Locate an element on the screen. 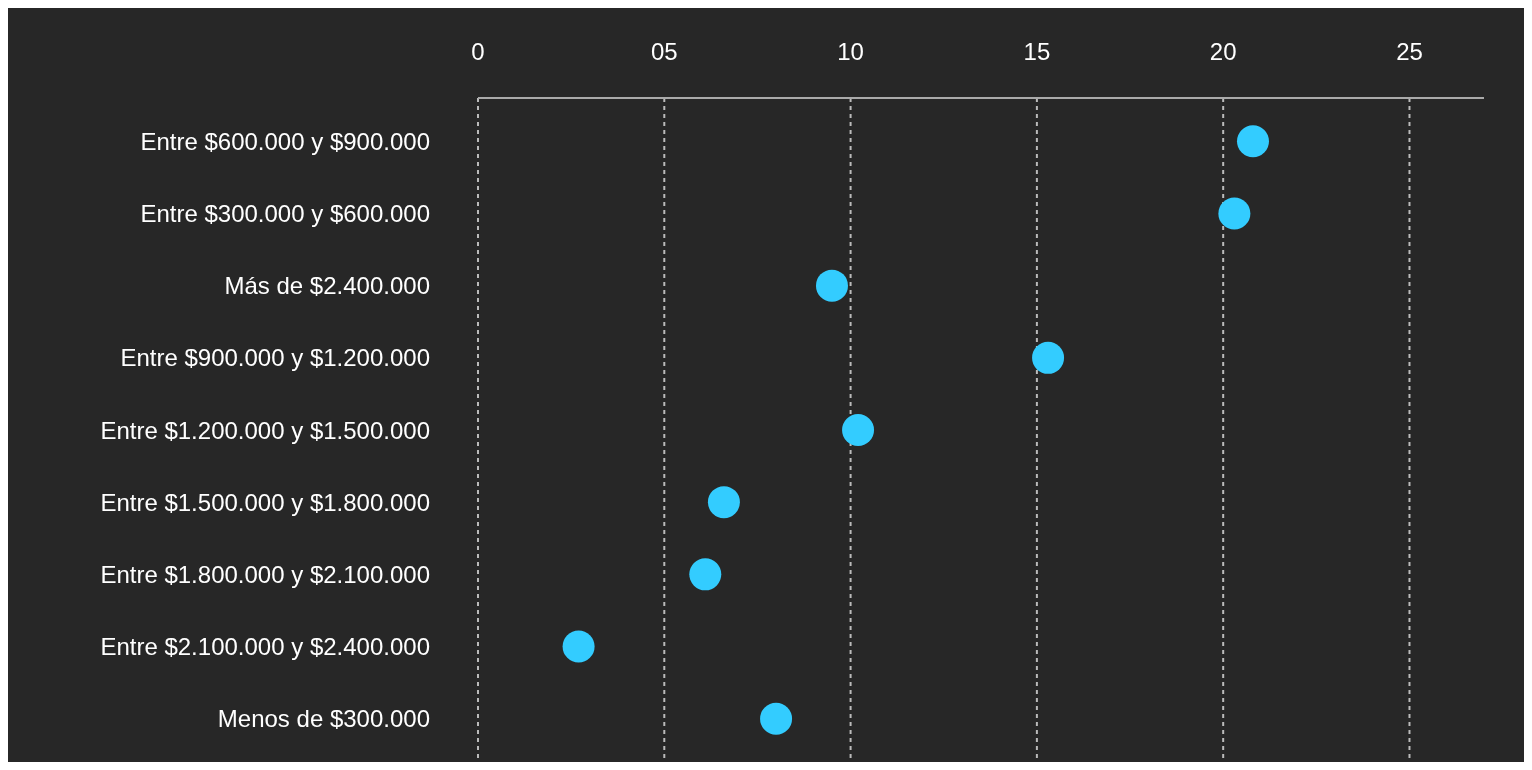  y-tick-label: Entre $1.800.000 y $2.100.000 is located at coordinates (265, 574).